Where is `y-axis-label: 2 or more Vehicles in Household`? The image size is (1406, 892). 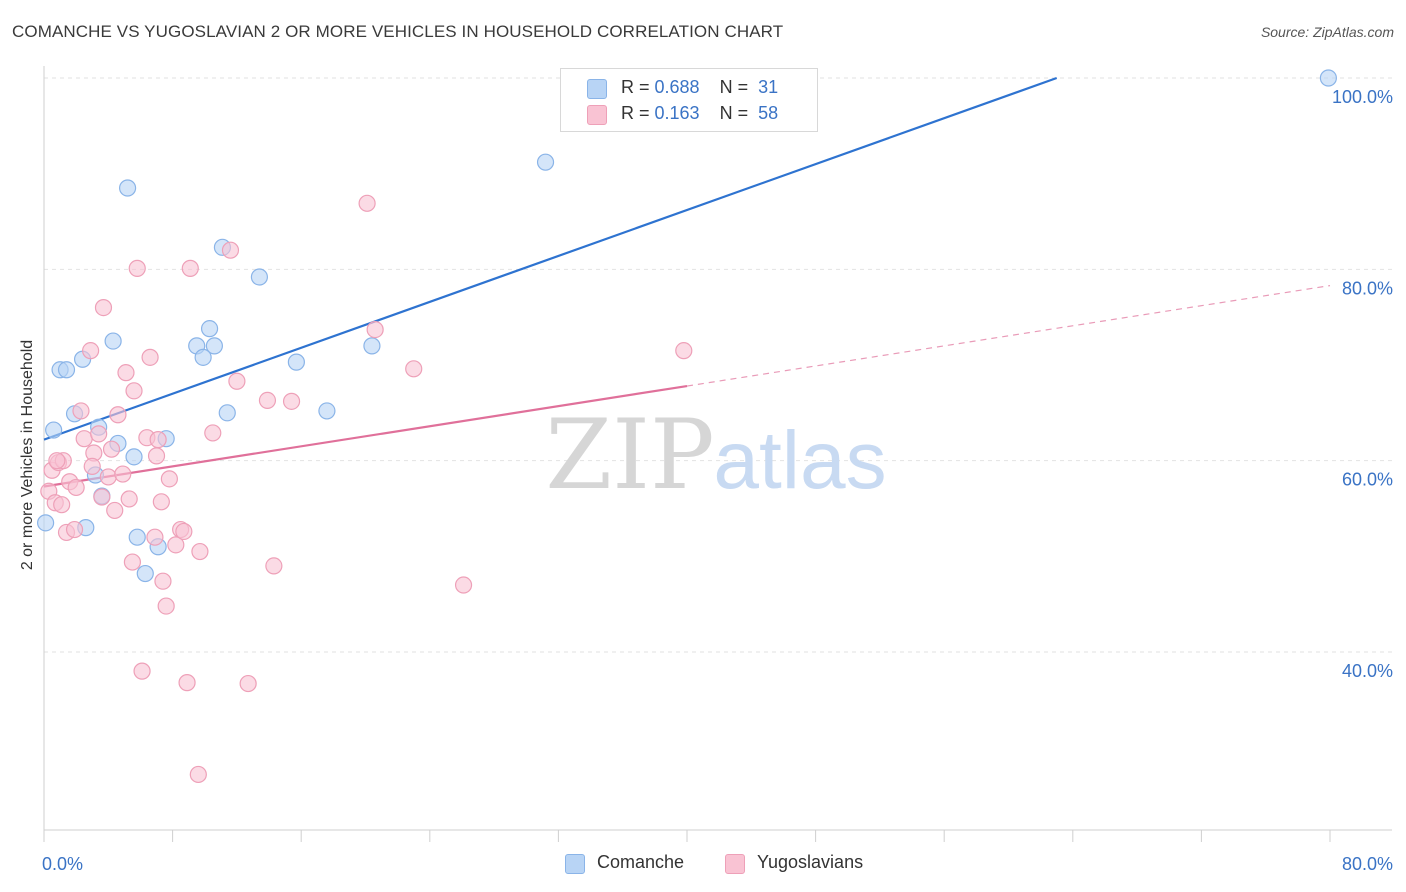 y-axis-label: 2 or more Vehicles in Household is located at coordinates (27, 455).